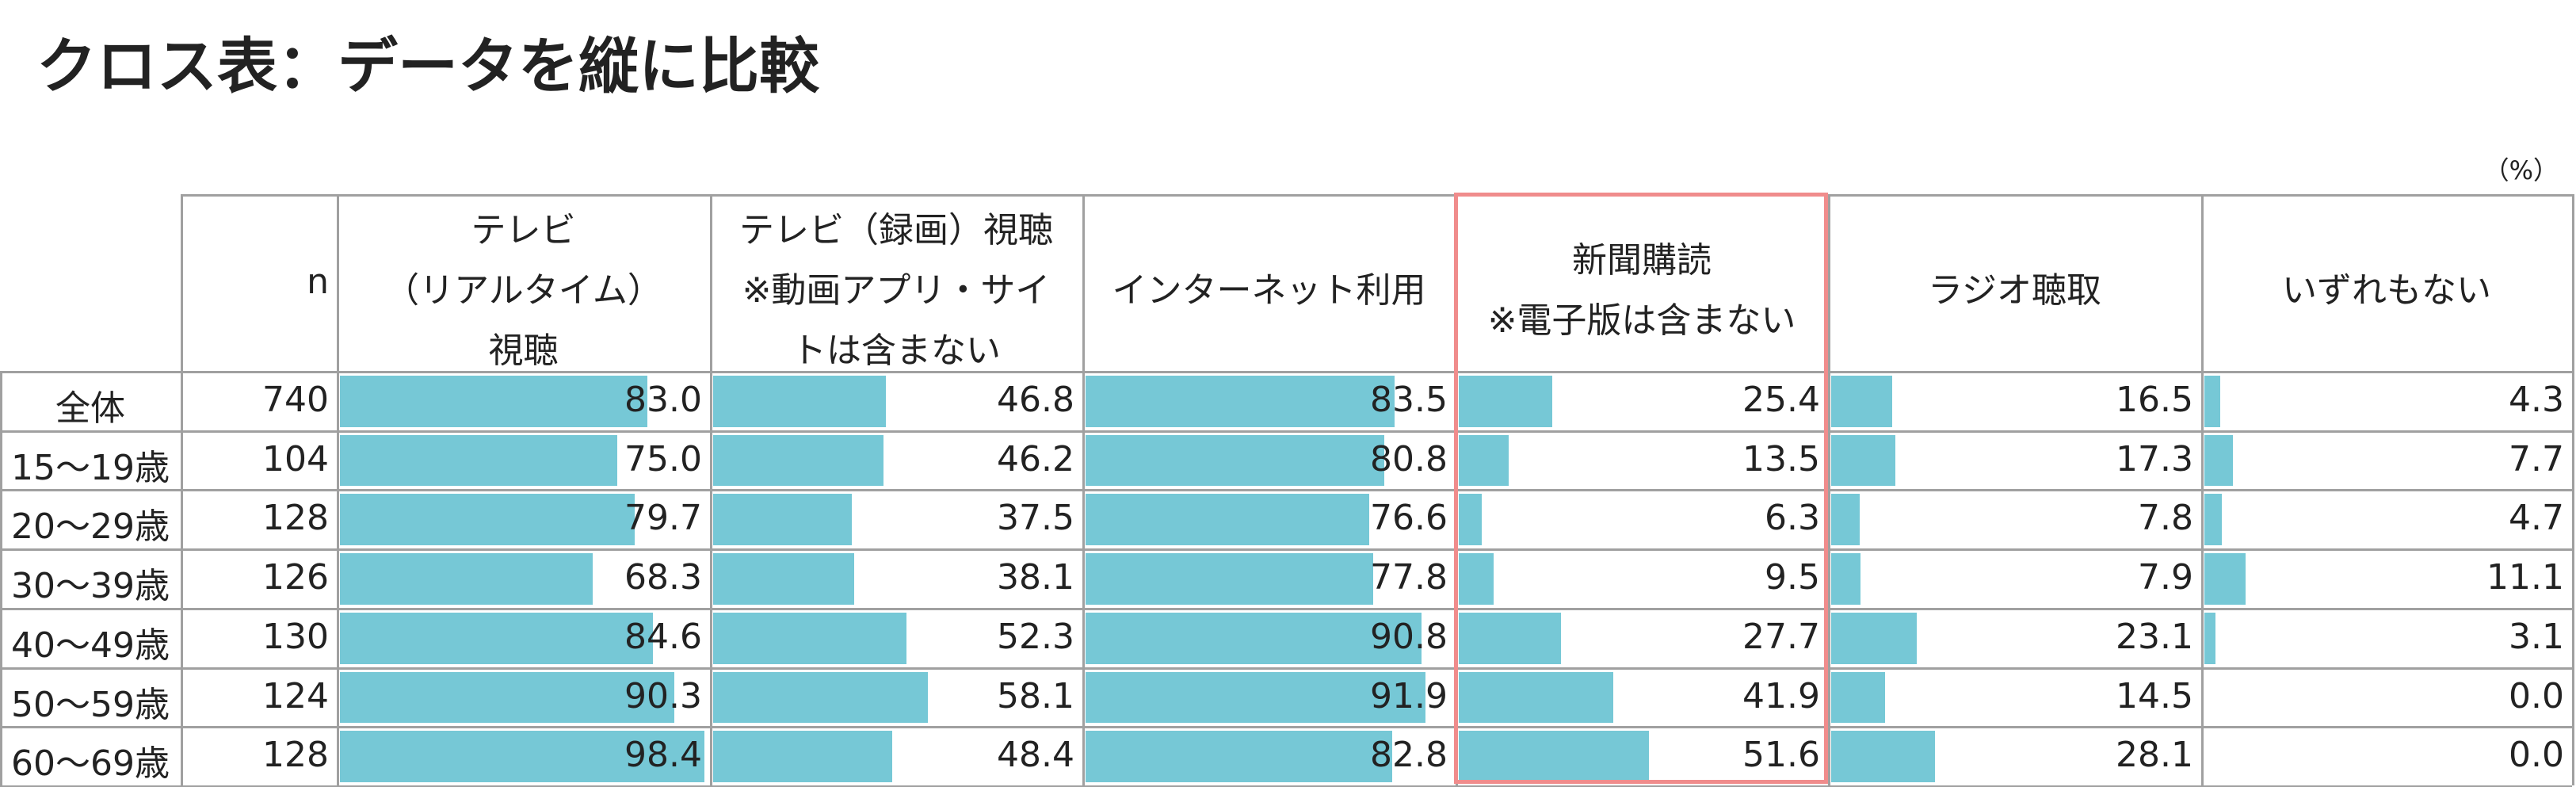 Image resolution: width=2576 pixels, height=787 pixels. Describe the element at coordinates (523, 351) in the screenshot. I see `column-header: 視聴` at that location.